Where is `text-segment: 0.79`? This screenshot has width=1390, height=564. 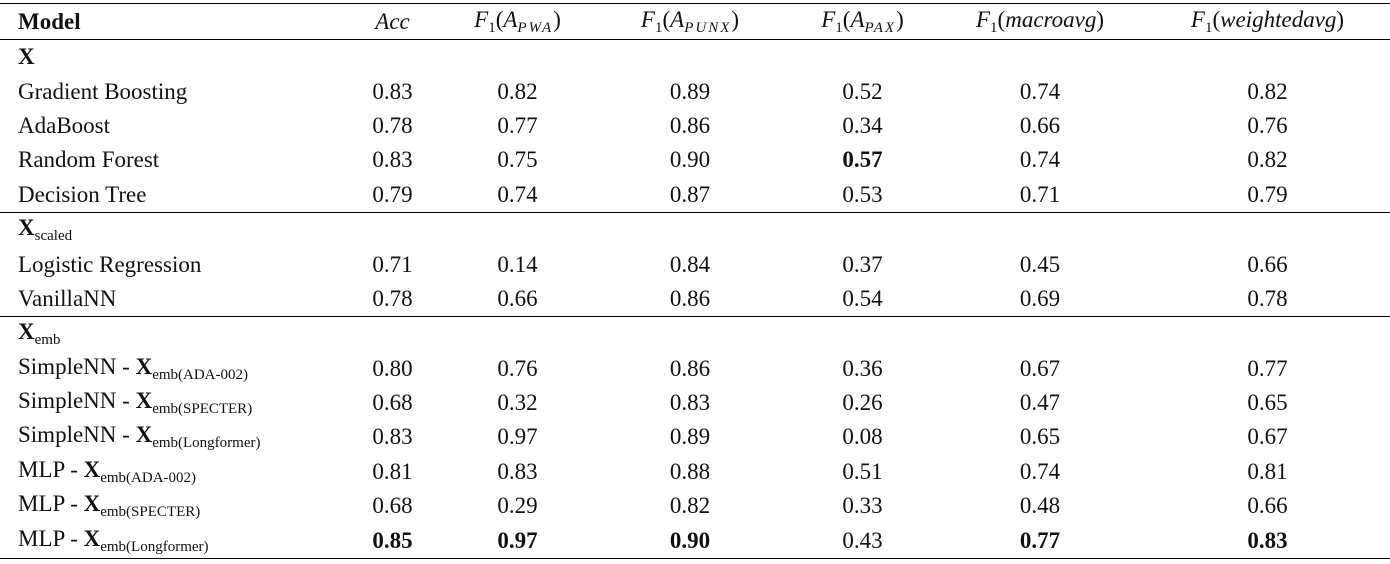
text-segment: 0.79 is located at coordinates (392, 194).